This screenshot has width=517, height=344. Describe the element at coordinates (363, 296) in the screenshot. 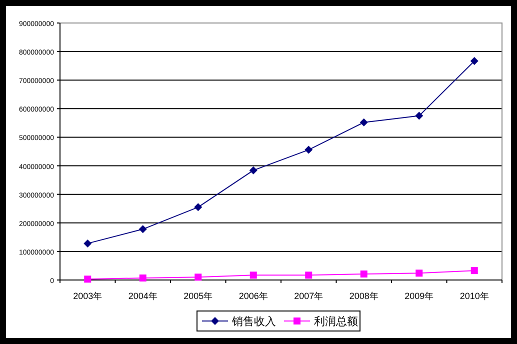

I see `x-tick-label: 2008年` at that location.